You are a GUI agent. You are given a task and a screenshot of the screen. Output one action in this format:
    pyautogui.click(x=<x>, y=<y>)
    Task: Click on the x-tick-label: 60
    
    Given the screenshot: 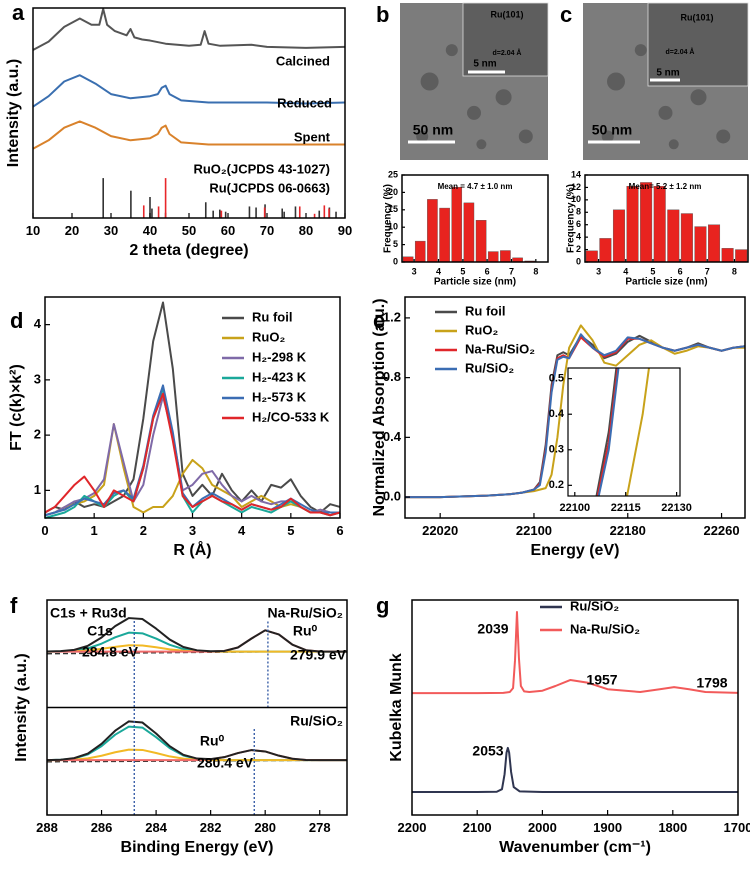 What is the action you would take?
    pyautogui.click(x=228, y=230)
    